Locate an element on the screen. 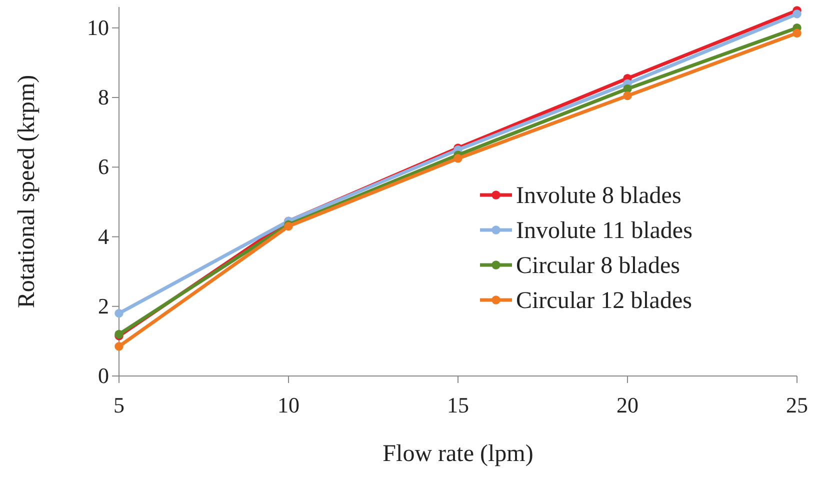 The width and height of the screenshot is (819, 479). y-tick-label: 0 is located at coordinates (103, 375).